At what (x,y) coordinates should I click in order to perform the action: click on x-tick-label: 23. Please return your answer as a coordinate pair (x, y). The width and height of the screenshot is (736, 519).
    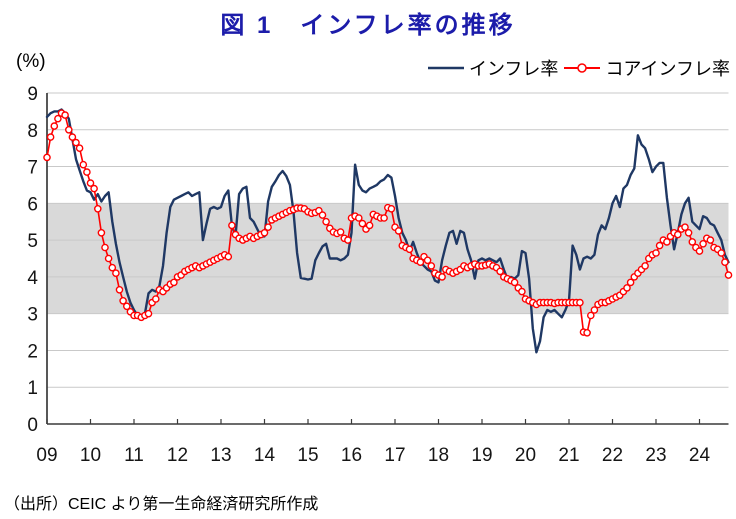
    Looking at the image, I should click on (655, 455).